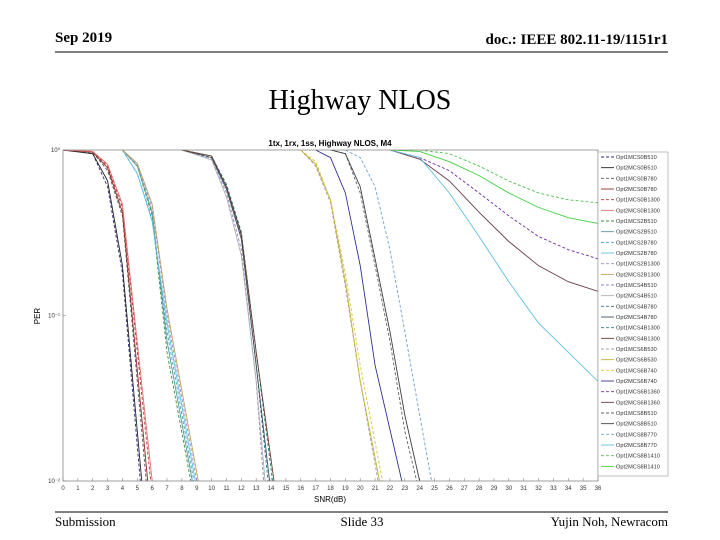 The image size is (720, 540). I want to click on x-tick-label: 4, so click(123, 489).